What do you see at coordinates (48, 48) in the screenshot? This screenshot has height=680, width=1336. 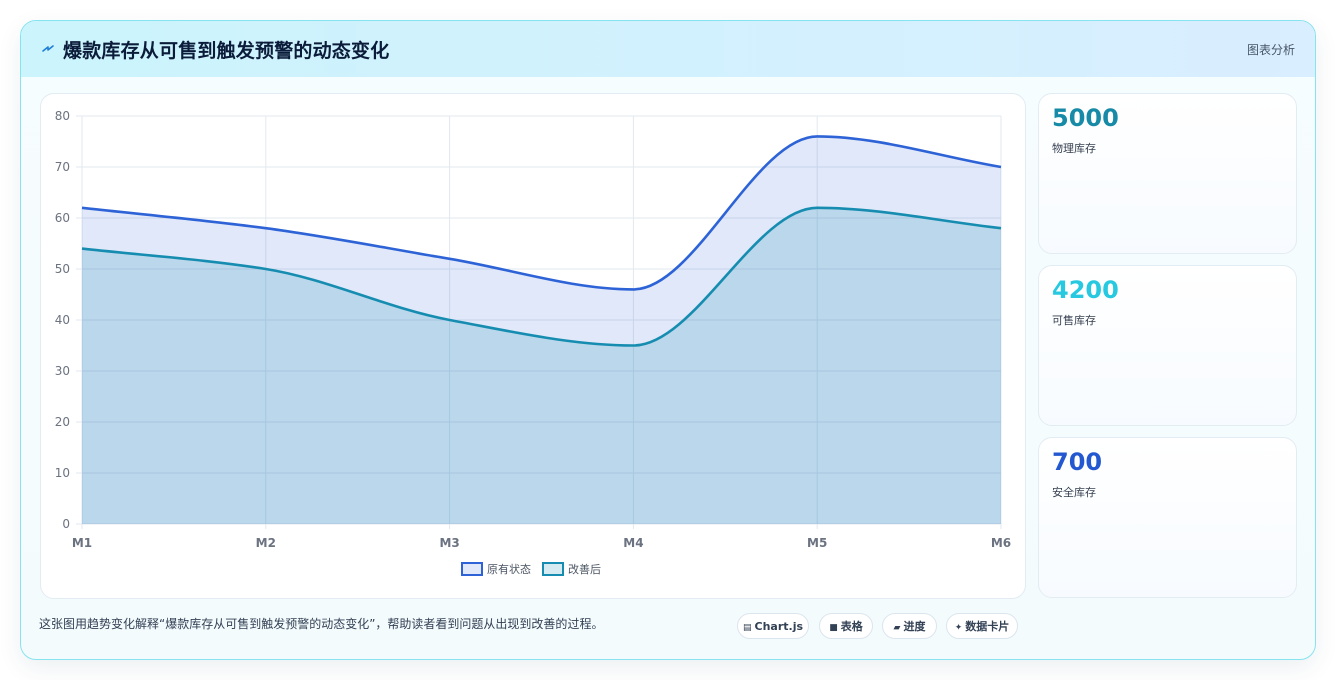 I see `lightning-icon` at bounding box center [48, 48].